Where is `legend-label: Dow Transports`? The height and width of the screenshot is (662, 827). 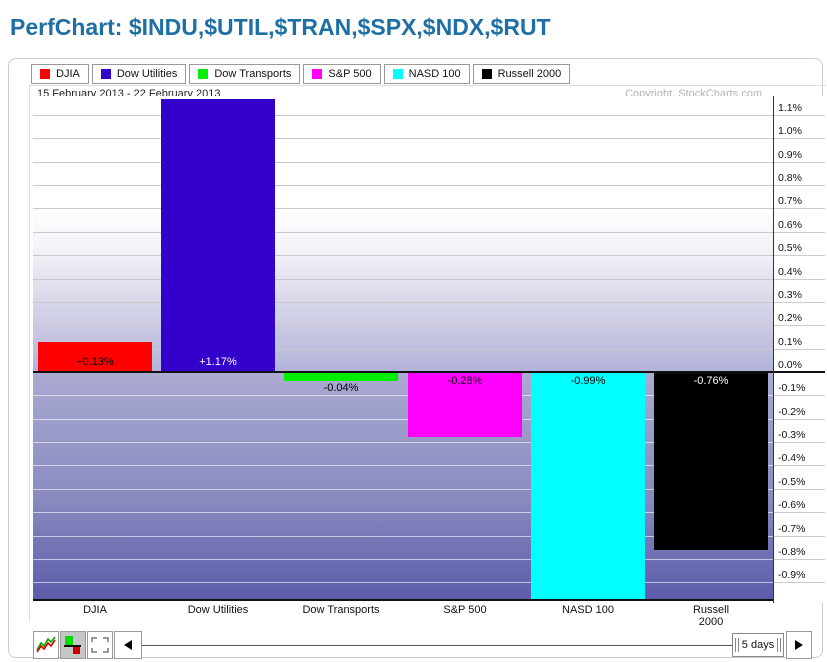 legend-label: Dow Transports is located at coordinates (253, 74).